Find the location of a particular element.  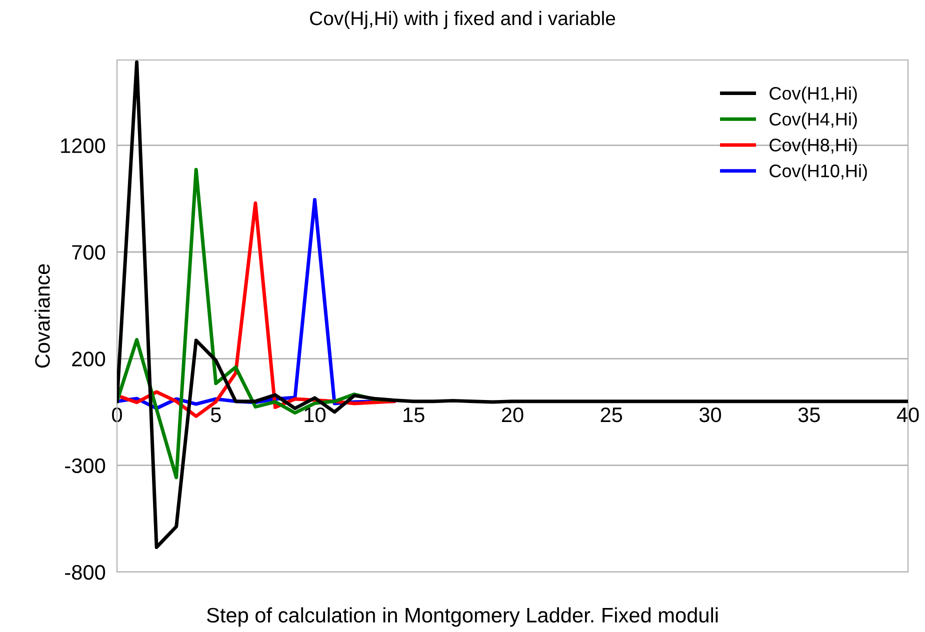

x-tick-label: 35 is located at coordinates (809, 414).